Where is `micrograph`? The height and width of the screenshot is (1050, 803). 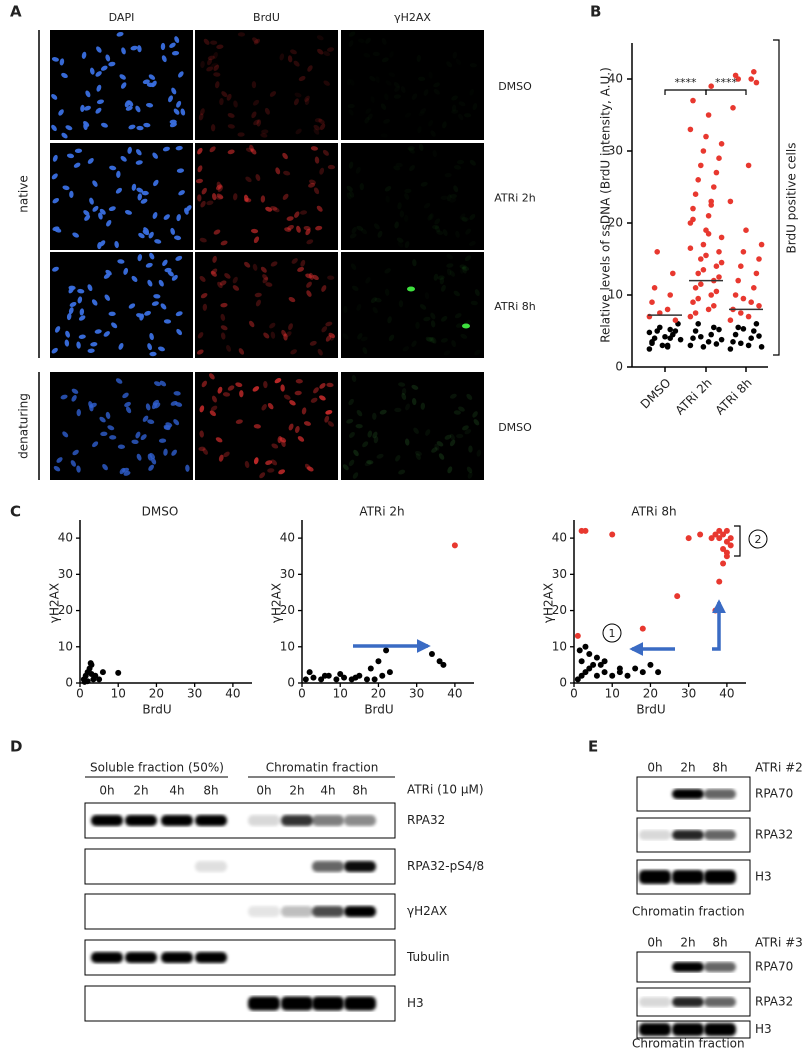
micrograph is located at coordinates (266, 85).